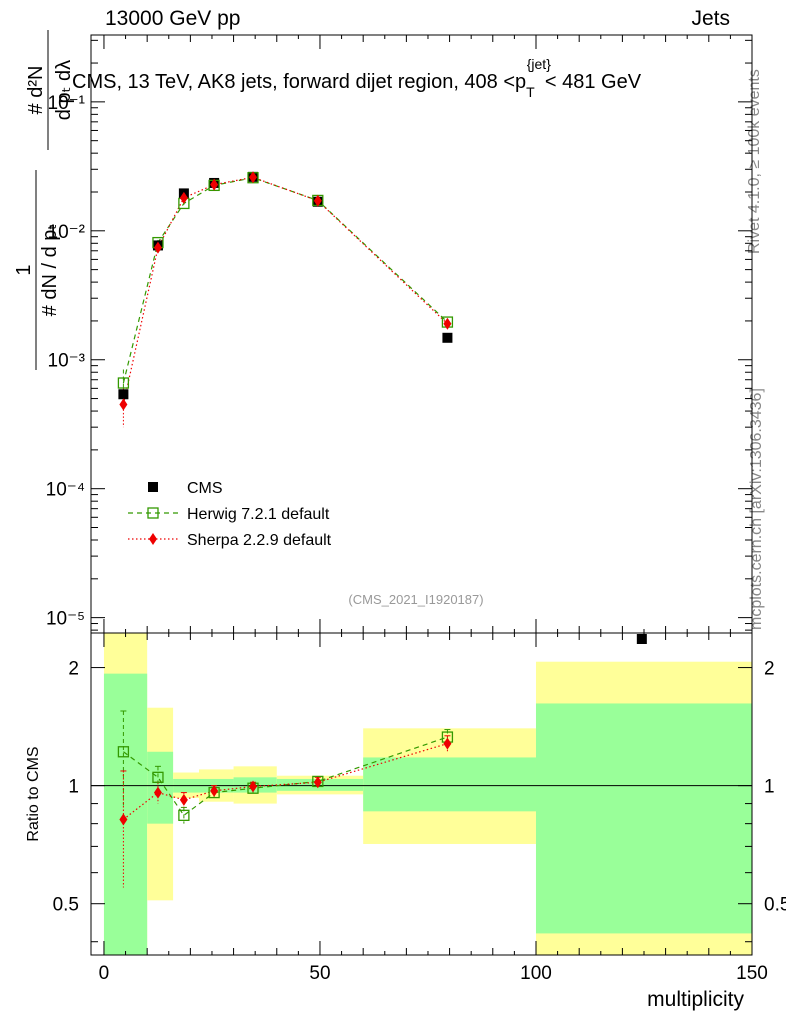  What do you see at coordinates (285, 799) in the screenshot?
I see `ratio-data-marks` at bounding box center [285, 799].